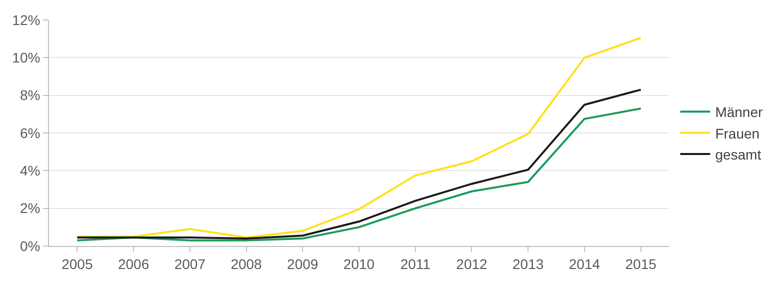 Image resolution: width=780 pixels, height=284 pixels. I want to click on y-tick-label: 8%, so click(30, 95).